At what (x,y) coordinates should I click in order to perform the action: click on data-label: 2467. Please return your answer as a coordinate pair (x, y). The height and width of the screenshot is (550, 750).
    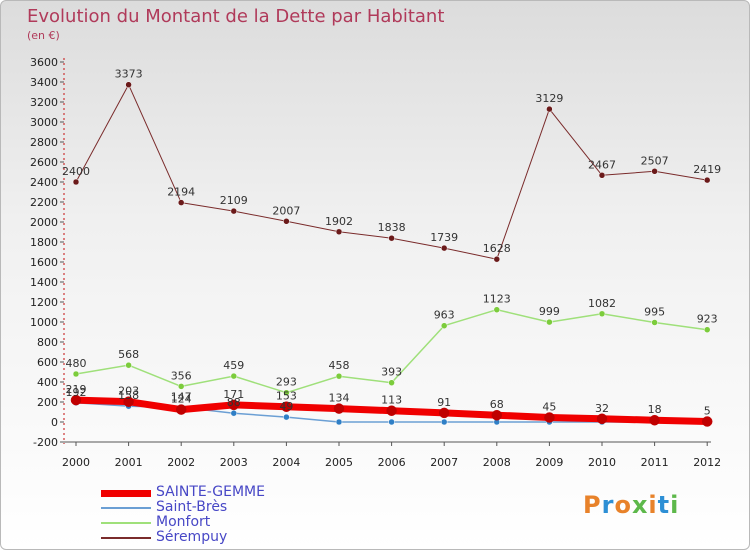
    Looking at the image, I should click on (602, 164).